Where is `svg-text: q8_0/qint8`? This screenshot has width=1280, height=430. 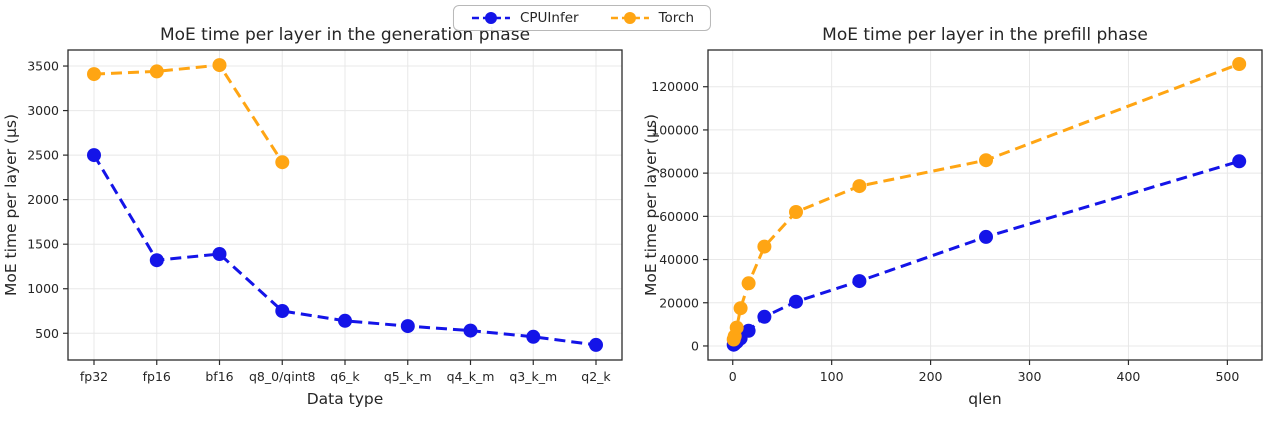 svg-text: q8_0/qint8 is located at coordinates (282, 376).